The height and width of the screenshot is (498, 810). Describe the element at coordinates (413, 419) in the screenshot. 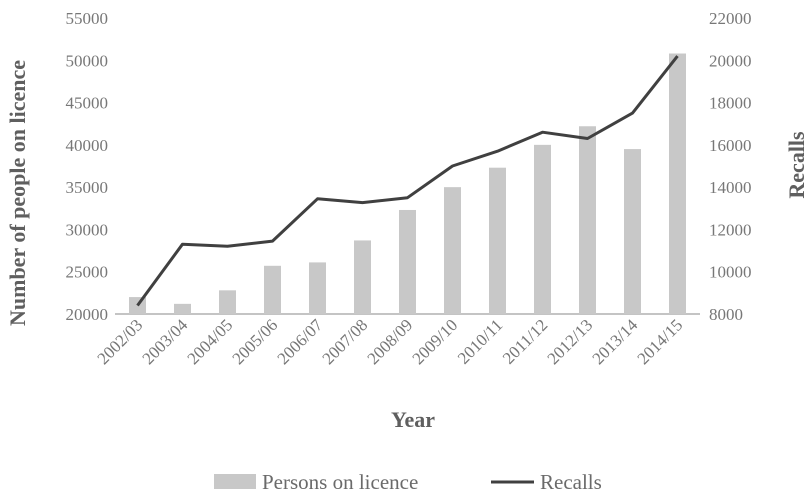

I see `x-axis-title: Year` at that location.